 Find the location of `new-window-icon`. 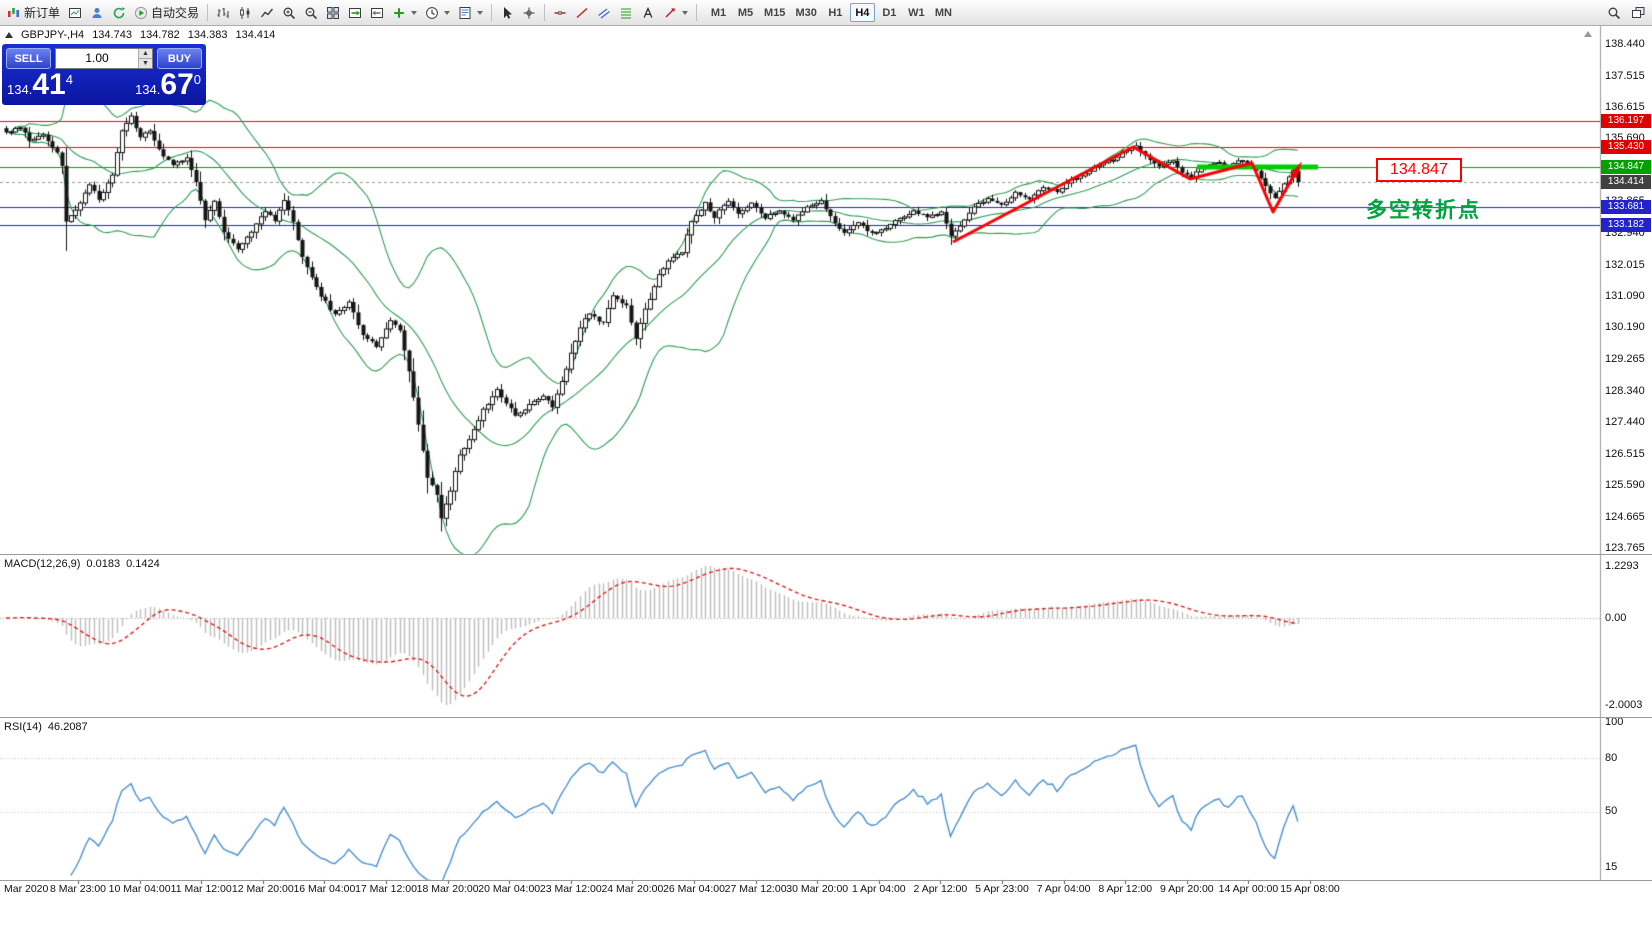

new-window-icon is located at coordinates (1638, 13).